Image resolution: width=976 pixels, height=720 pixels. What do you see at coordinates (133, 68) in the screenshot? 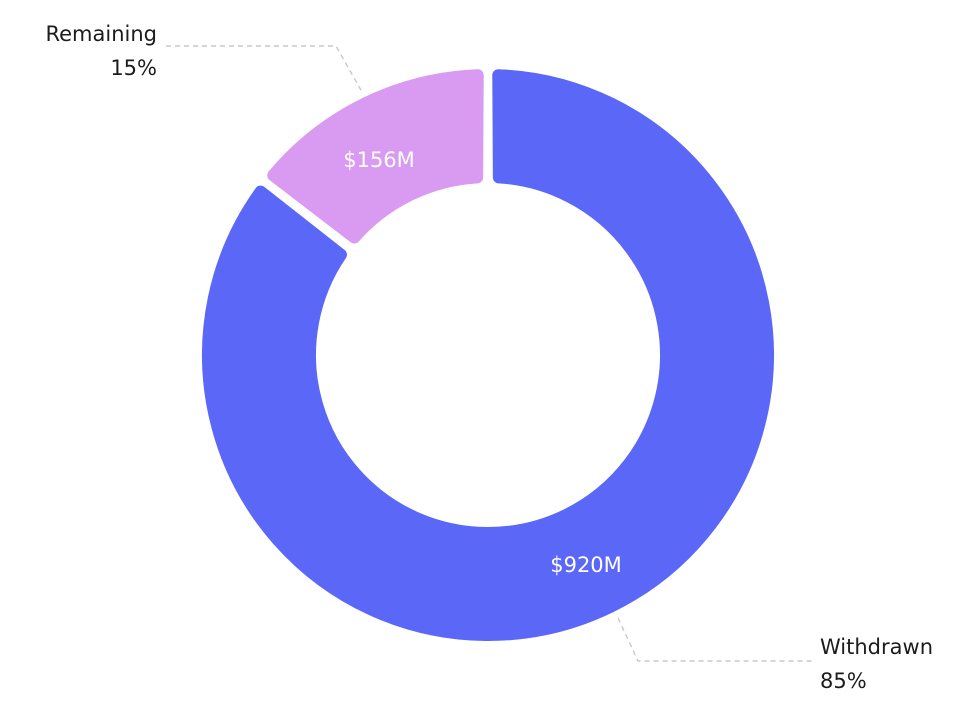
I see `remaining-callout-percent: 15%` at bounding box center [133, 68].